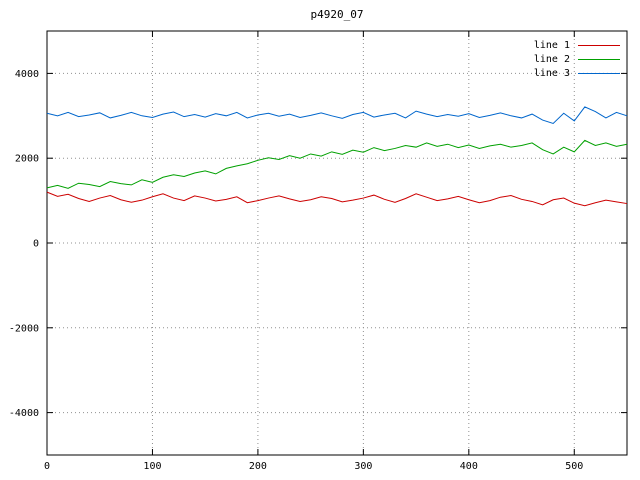 The width and height of the screenshot is (640, 480). What do you see at coordinates (24, 413) in the screenshot?
I see `y-tick-label: -4000` at bounding box center [24, 413].